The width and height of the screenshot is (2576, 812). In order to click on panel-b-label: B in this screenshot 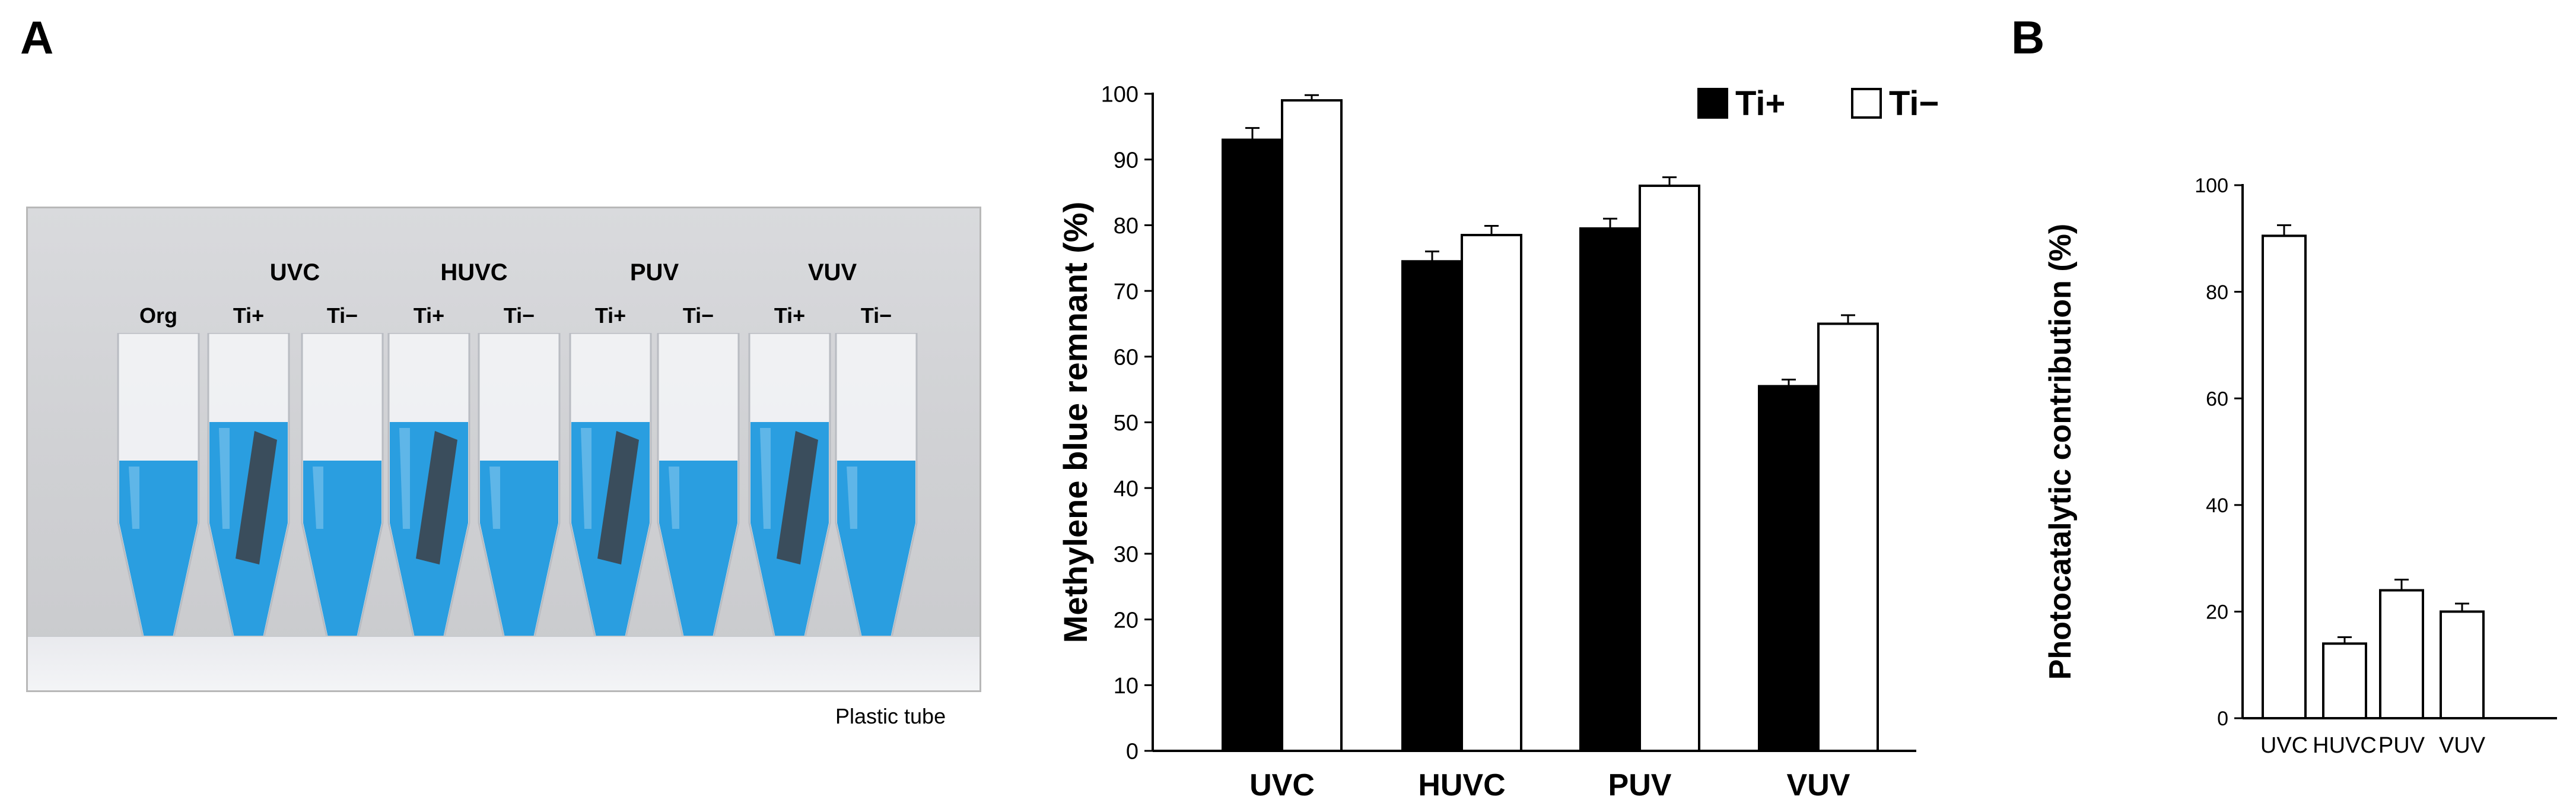, I will do `click(2028, 37)`.